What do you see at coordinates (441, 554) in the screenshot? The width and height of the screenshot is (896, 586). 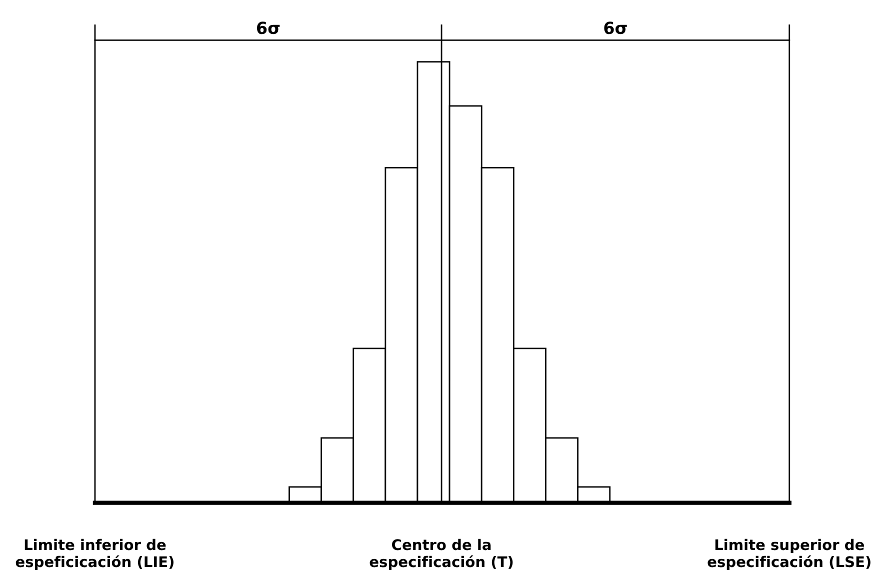 I see `text: Centro de la especificación (T)` at bounding box center [441, 554].